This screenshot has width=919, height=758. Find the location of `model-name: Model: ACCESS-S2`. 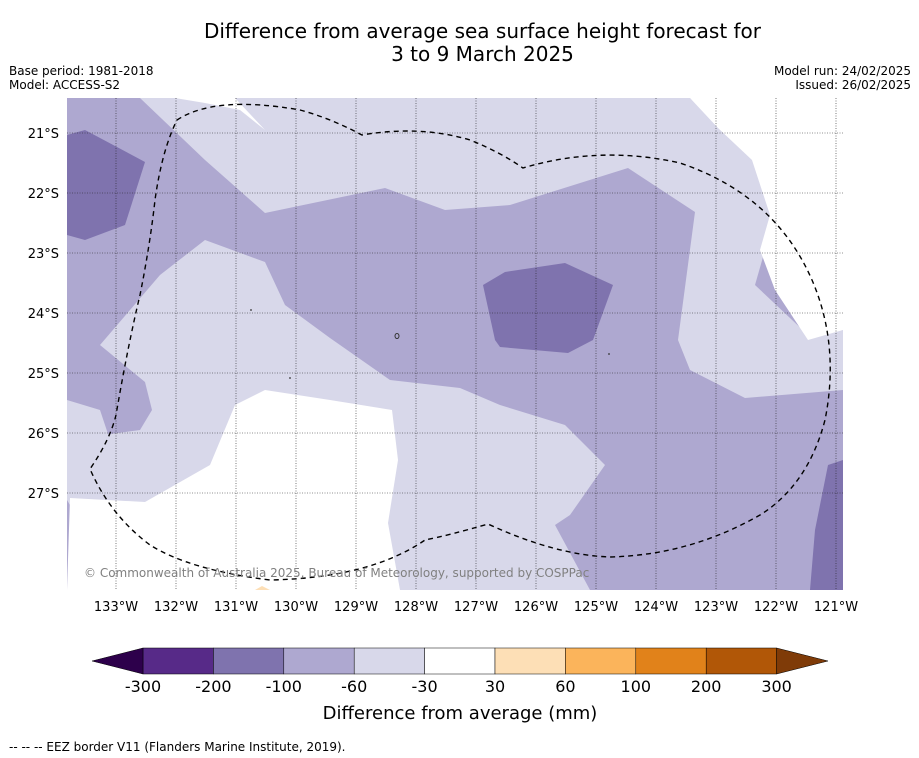

model-name: Model: ACCESS-S2 is located at coordinates (65, 85).